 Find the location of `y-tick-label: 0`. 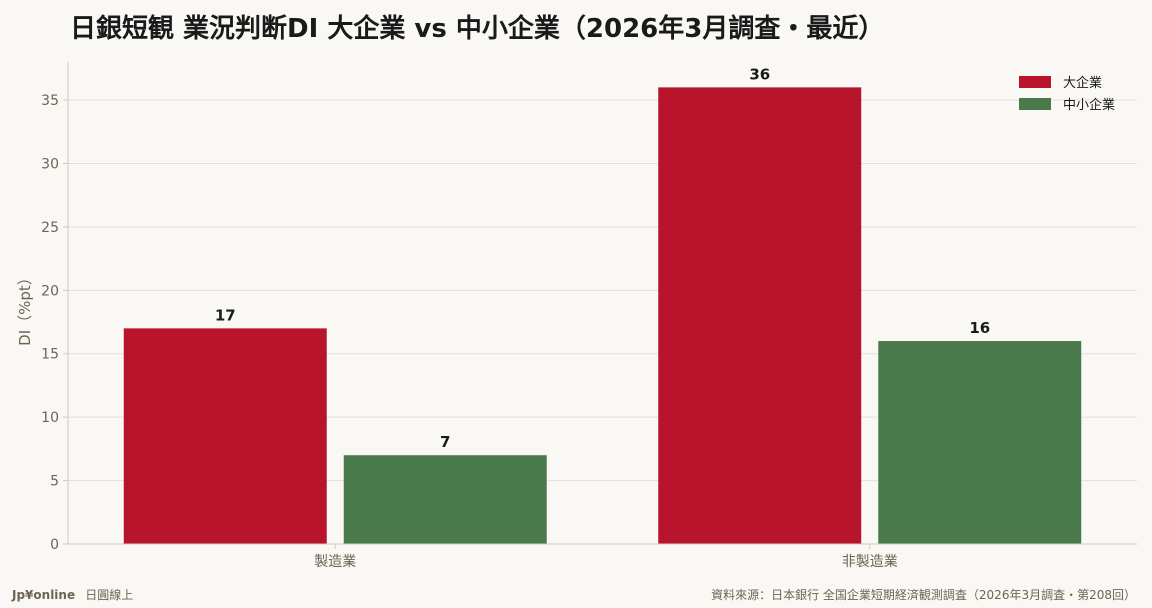

y-tick-label: 0 is located at coordinates (54, 545).